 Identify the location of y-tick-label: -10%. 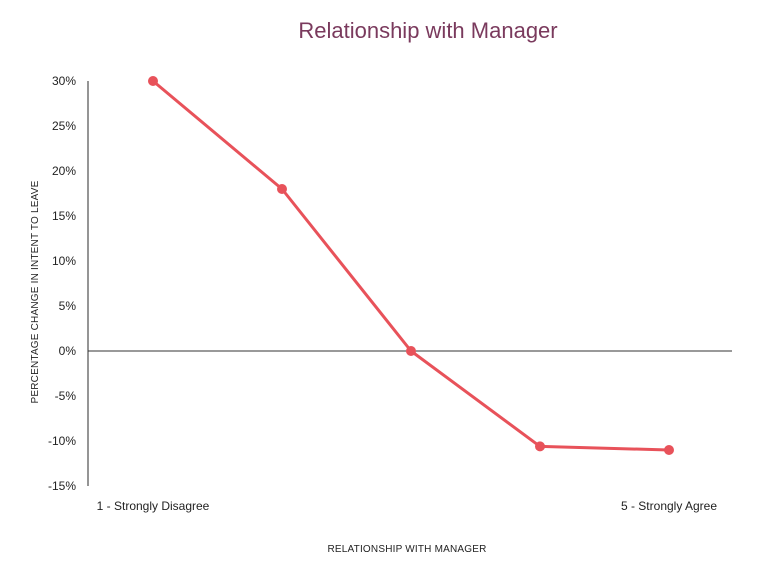
(62, 441).